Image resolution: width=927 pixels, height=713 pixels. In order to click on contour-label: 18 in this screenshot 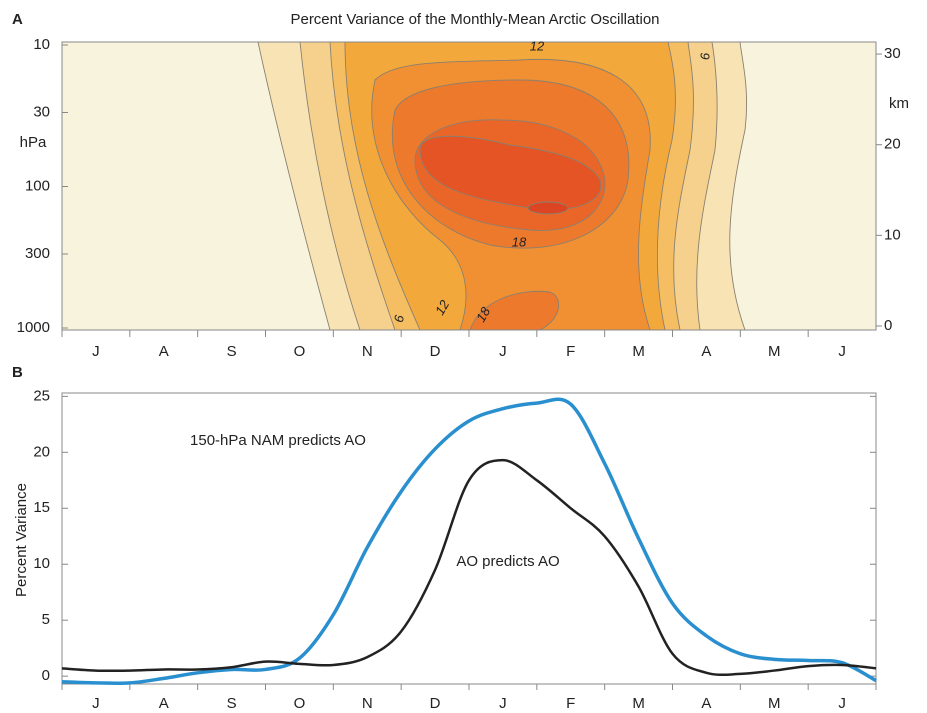, I will do `click(519, 241)`.